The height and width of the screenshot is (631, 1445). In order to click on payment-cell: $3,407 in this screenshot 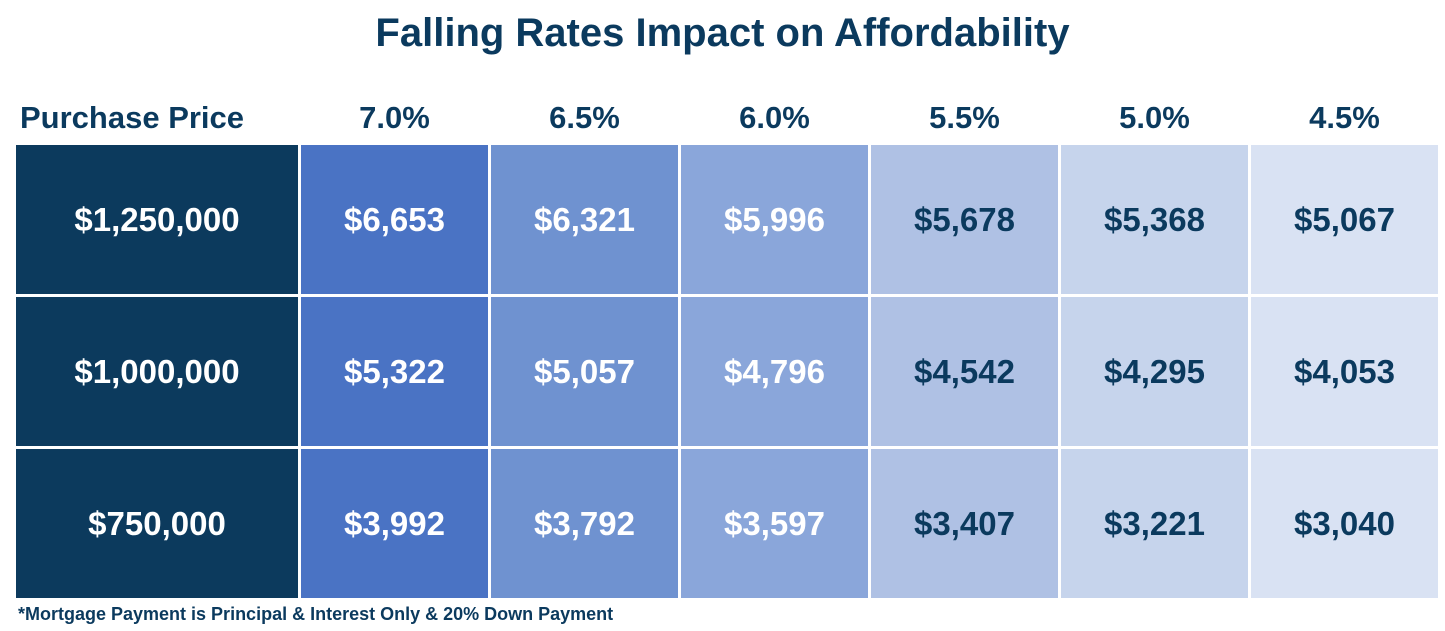, I will do `click(964, 523)`.